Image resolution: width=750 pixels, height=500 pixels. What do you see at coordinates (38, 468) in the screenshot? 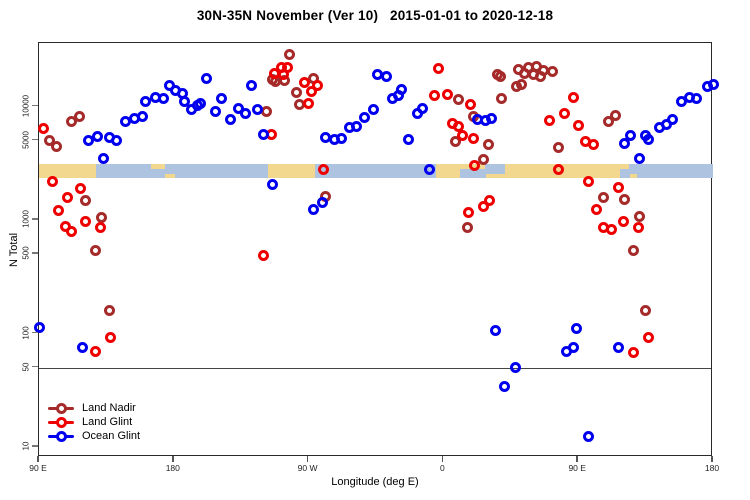
I see `x-axis-tick-label: 90 E` at bounding box center [38, 468].